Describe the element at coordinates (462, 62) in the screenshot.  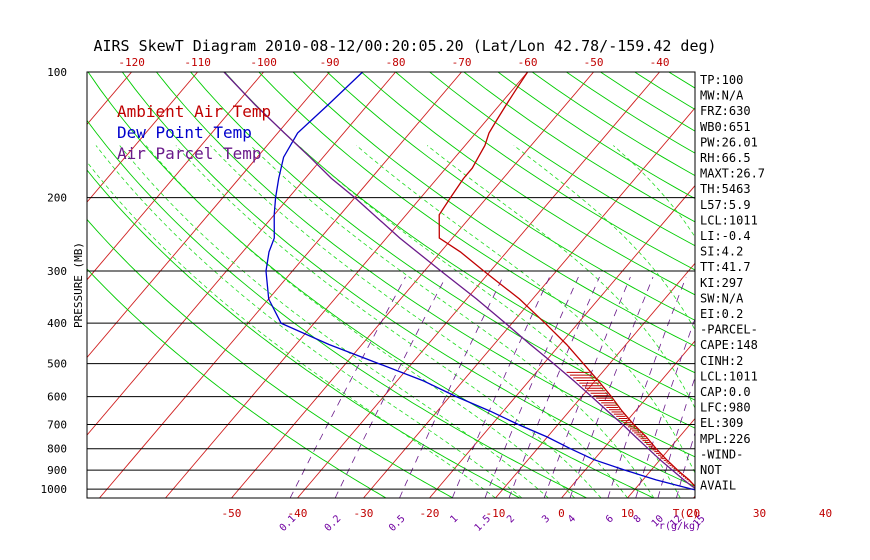
I see `top-temp-label: -70` at that location.